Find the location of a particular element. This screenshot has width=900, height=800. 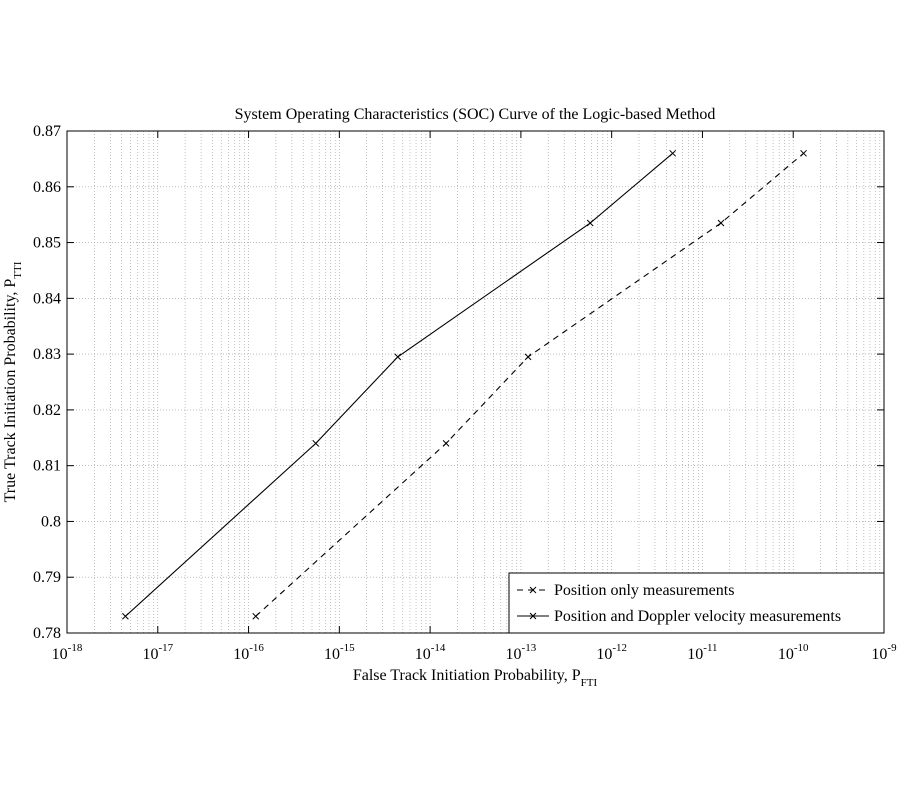

y-axis-label: True Track Initiation Probability, PTTI is located at coordinates (13, 381).